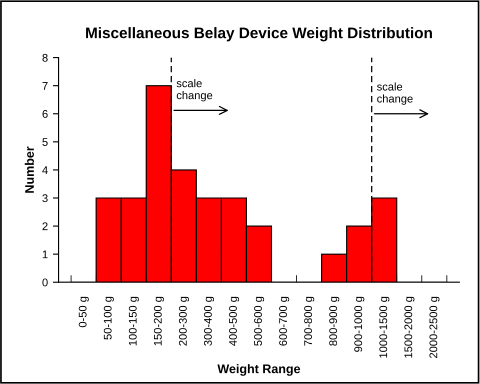 This screenshot has width=480, height=384. What do you see at coordinates (434, 327) in the screenshot?
I see `x-tick-label: 2000-2500 g` at bounding box center [434, 327].